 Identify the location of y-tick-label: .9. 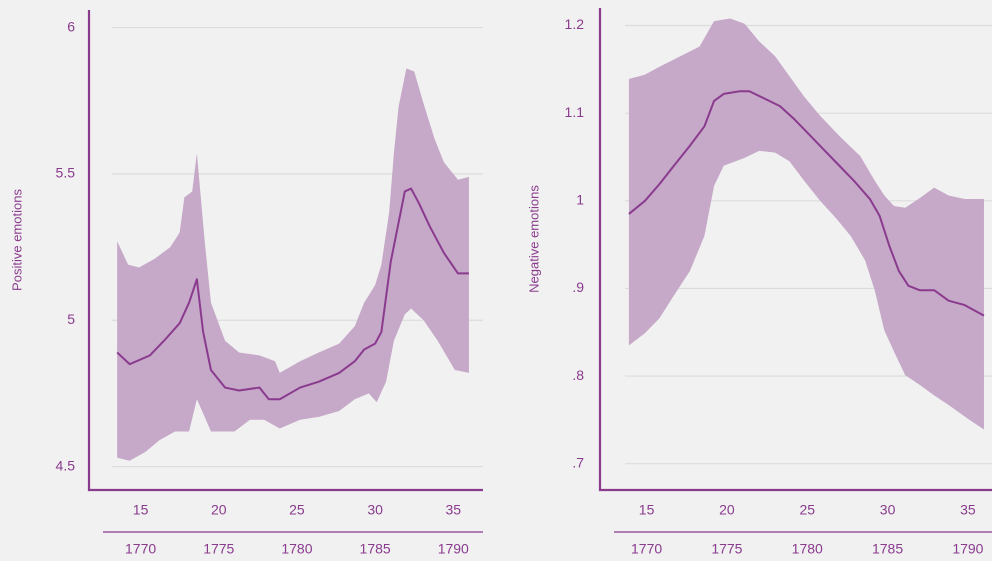
(578, 287).